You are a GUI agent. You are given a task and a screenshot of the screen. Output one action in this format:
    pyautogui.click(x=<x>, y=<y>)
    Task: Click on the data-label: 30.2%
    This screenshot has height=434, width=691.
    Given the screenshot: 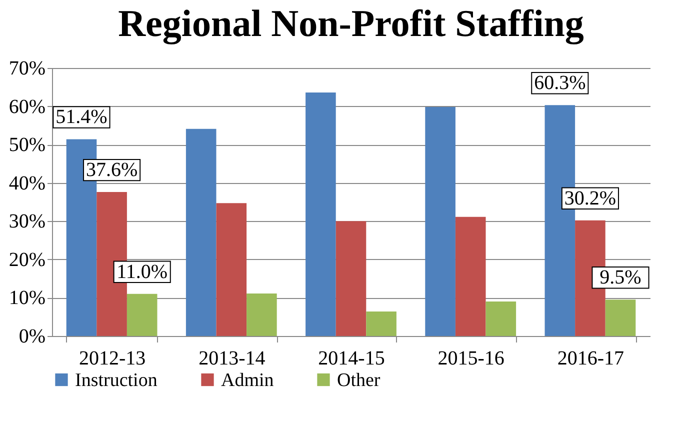 What is the action you would take?
    pyautogui.click(x=590, y=198)
    